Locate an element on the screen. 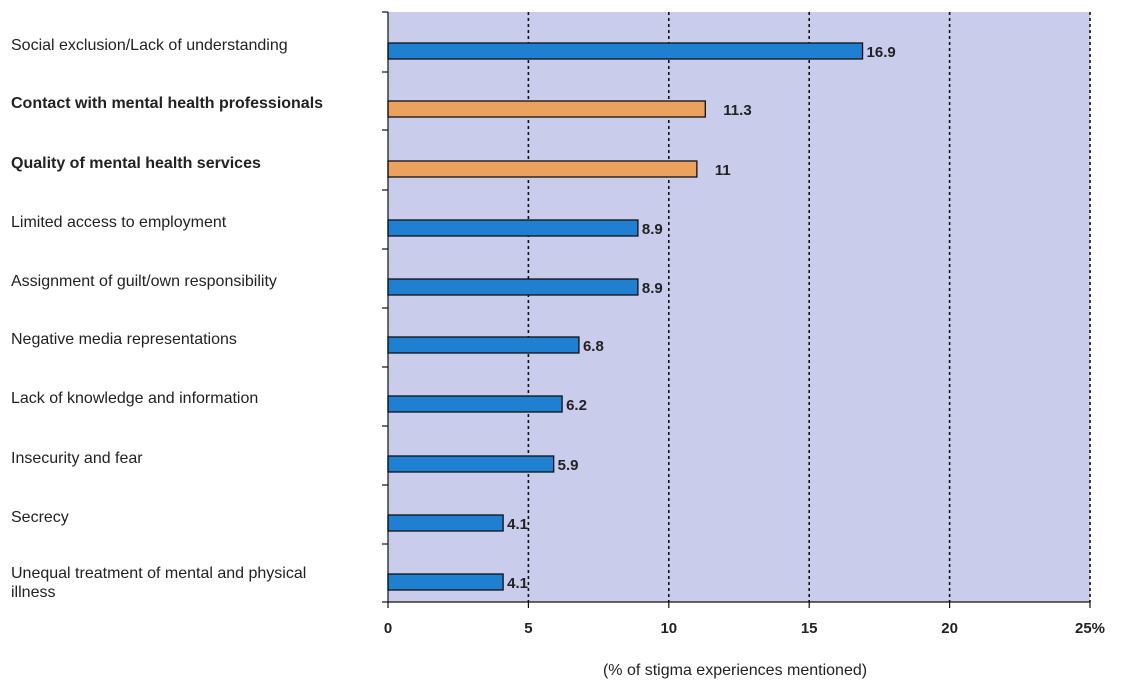 Image resolution: width=1121 pixels, height=682 pixels. data-label: 6.2 is located at coordinates (576, 405).